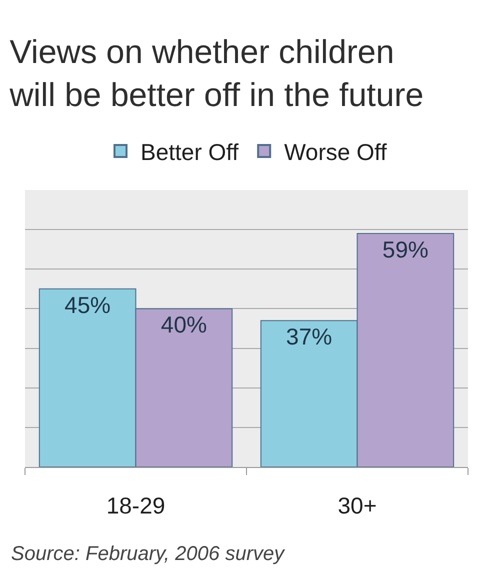 Image resolution: width=479 pixels, height=582 pixels. What do you see at coordinates (357, 505) in the screenshot?
I see `x-tick-label: 30+` at bounding box center [357, 505].